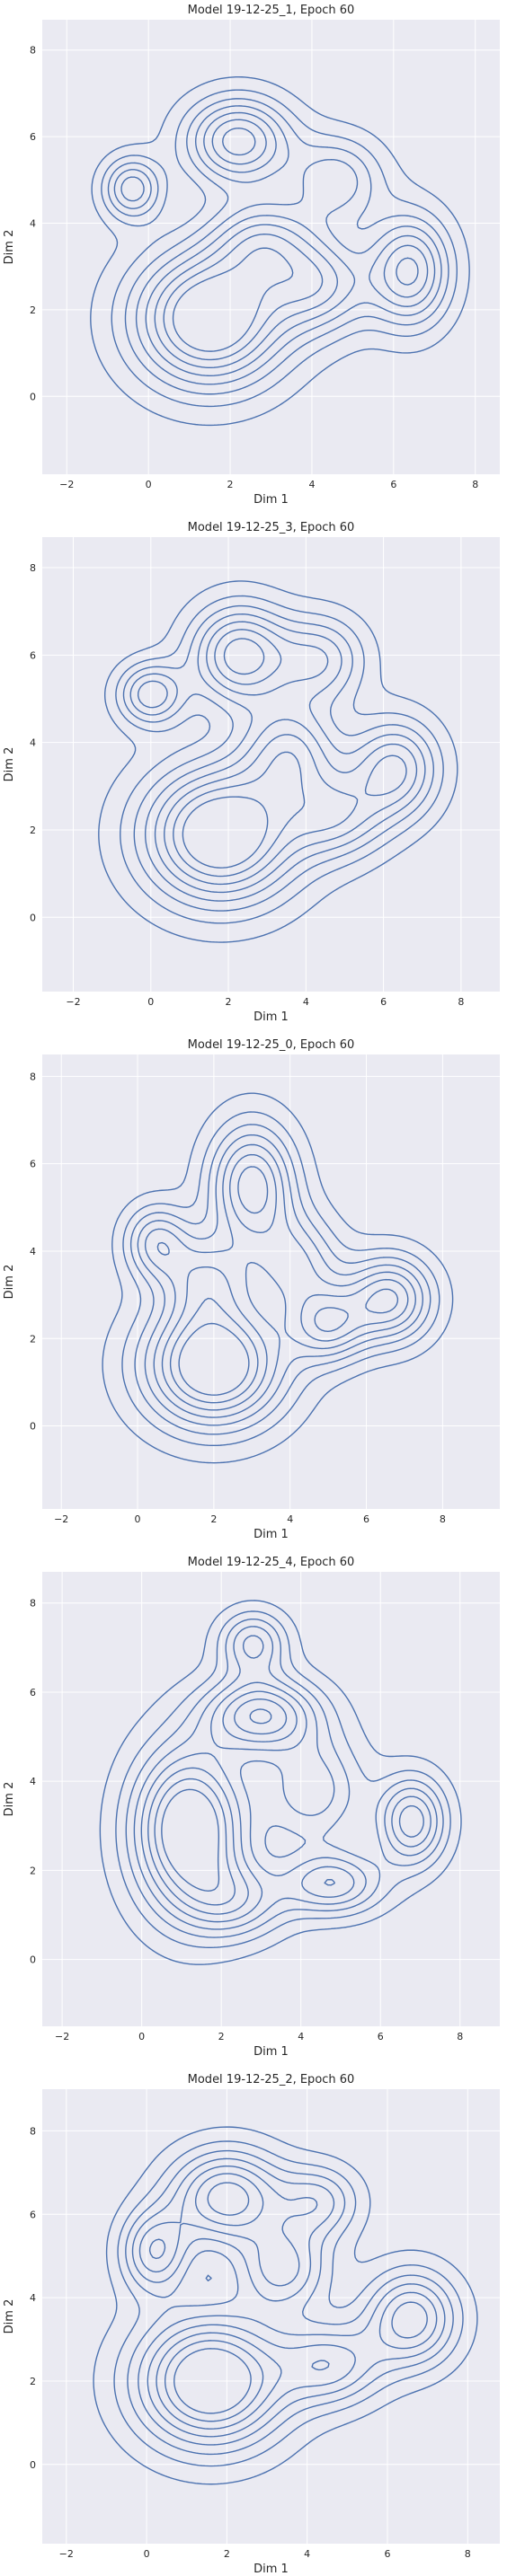 The image size is (507, 2576). What do you see at coordinates (271, 2079) in the screenshot?
I see `chart-title: Model 19-12-25_2, Epoch 60` at bounding box center [271, 2079].